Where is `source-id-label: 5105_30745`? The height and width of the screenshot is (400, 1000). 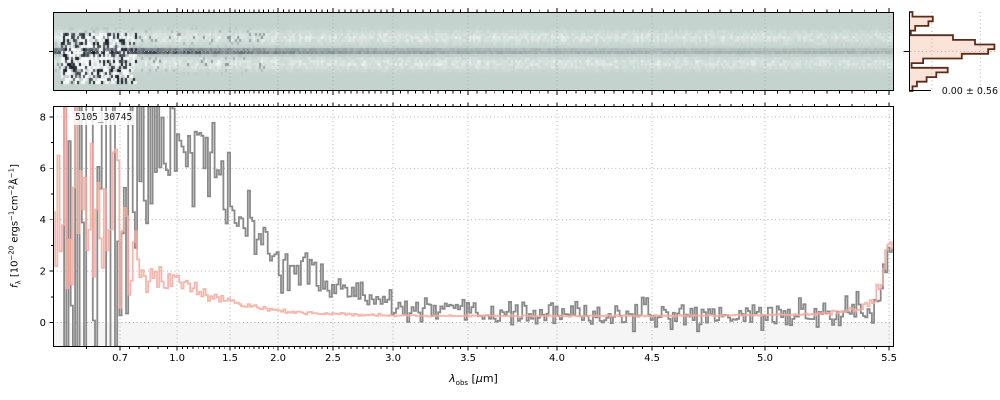
source-id-label: 5105_30745 is located at coordinates (104, 118).